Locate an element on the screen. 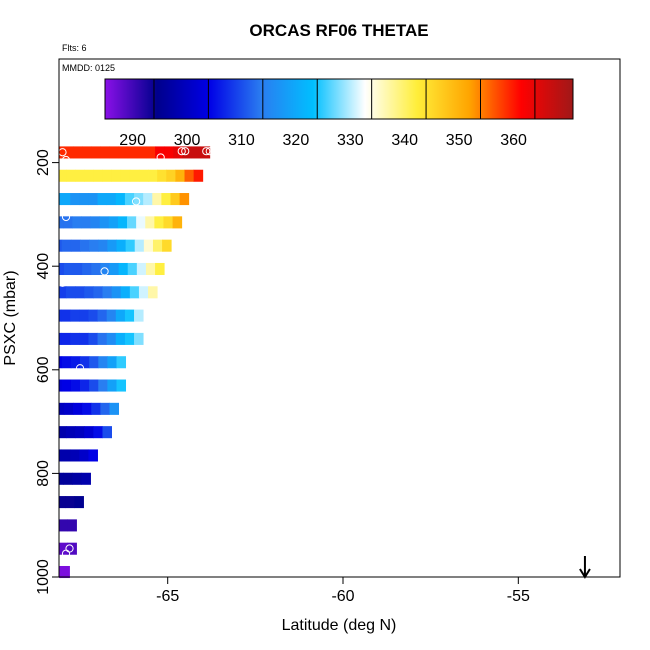  y-tick-label: 1000 is located at coordinates (43, 577).